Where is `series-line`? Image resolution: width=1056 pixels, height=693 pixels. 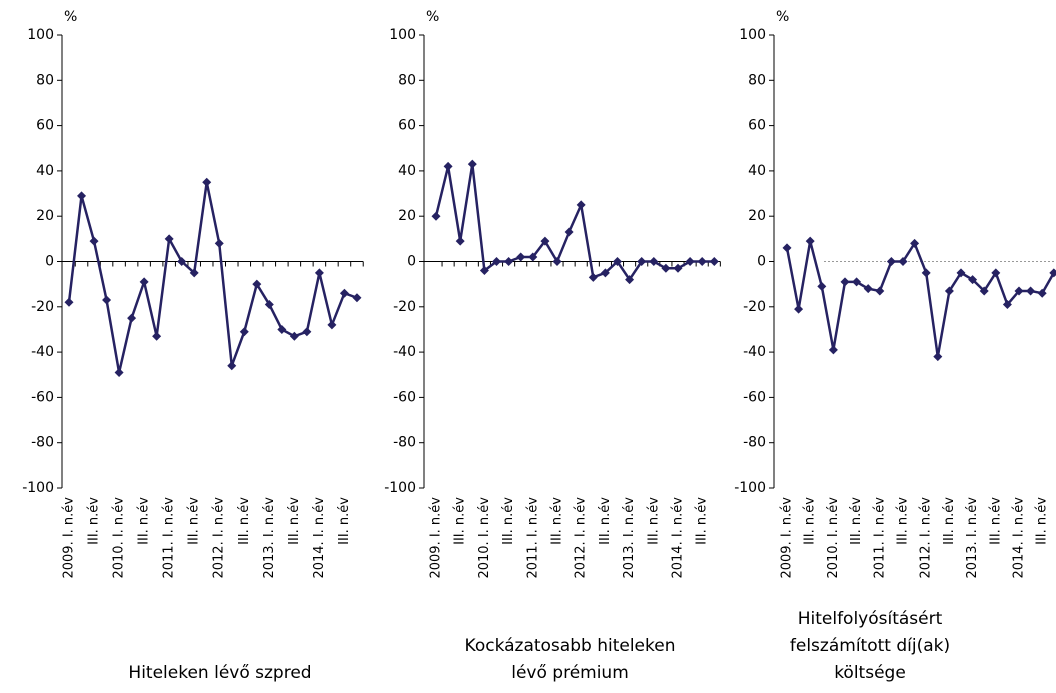 series-line is located at coordinates (920, 298).